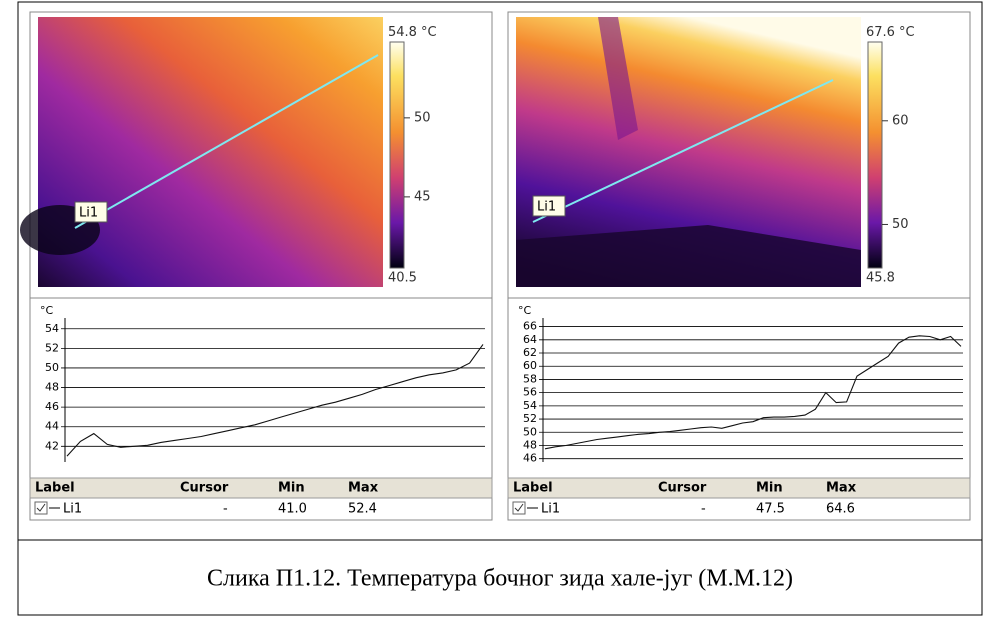 The height and width of the screenshot is (617, 984). I want to click on scale-max-value: 67.6, so click(880, 32).